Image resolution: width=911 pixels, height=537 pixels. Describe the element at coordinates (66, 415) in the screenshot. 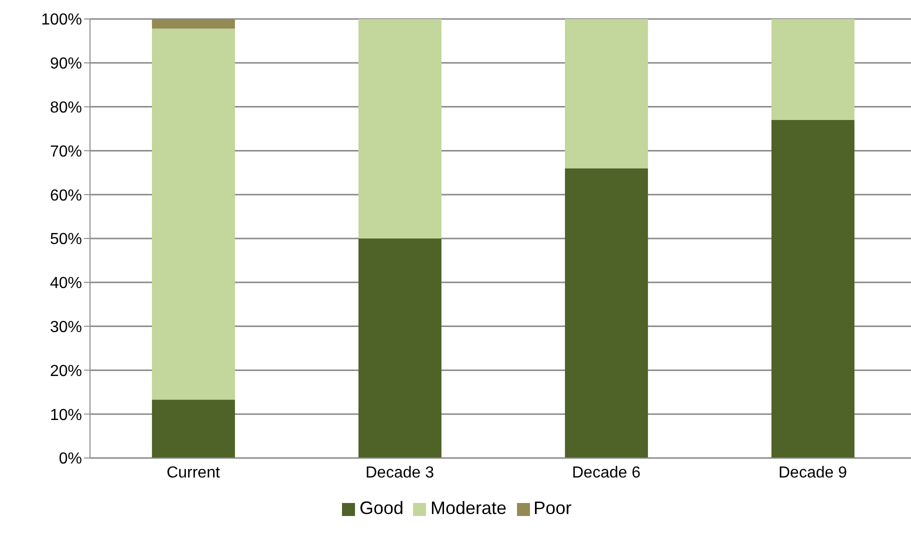

I see `y-tick-label: 10%` at that location.